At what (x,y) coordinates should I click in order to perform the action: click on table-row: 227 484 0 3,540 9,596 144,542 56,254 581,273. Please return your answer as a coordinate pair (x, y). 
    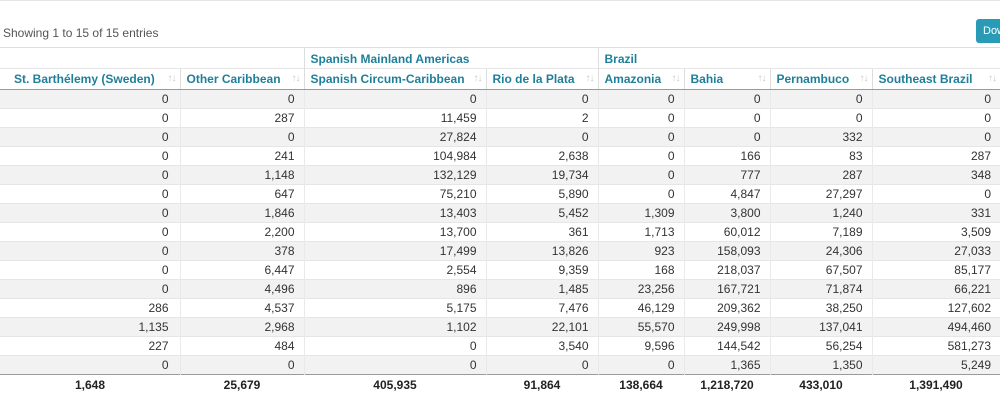
    Looking at the image, I should click on (500, 346).